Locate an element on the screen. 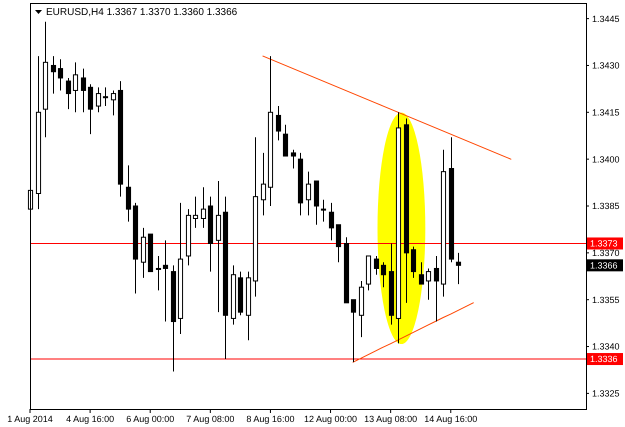 The height and width of the screenshot is (427, 625). x-tick-label: 13 Aug 08:00 is located at coordinates (391, 419).